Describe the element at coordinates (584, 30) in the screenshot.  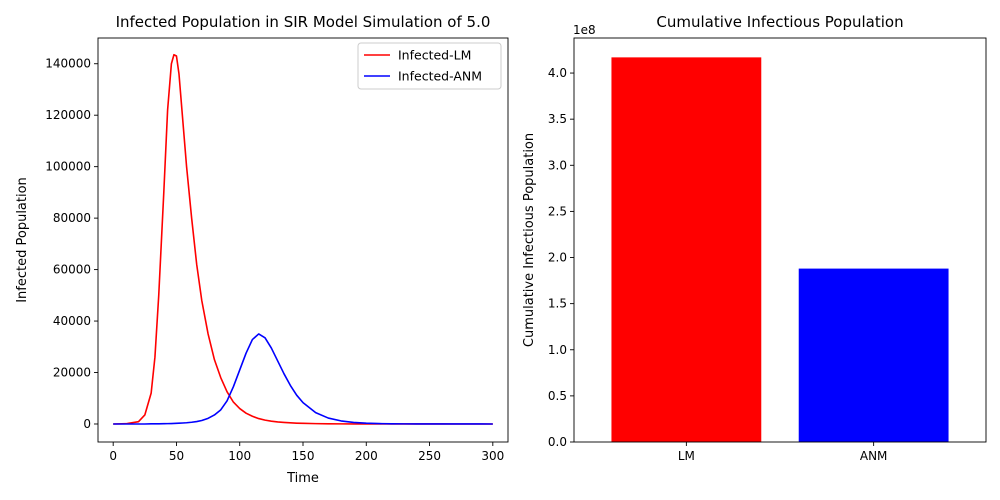
I see `bar-chart-offset-label: 1e8` at that location.